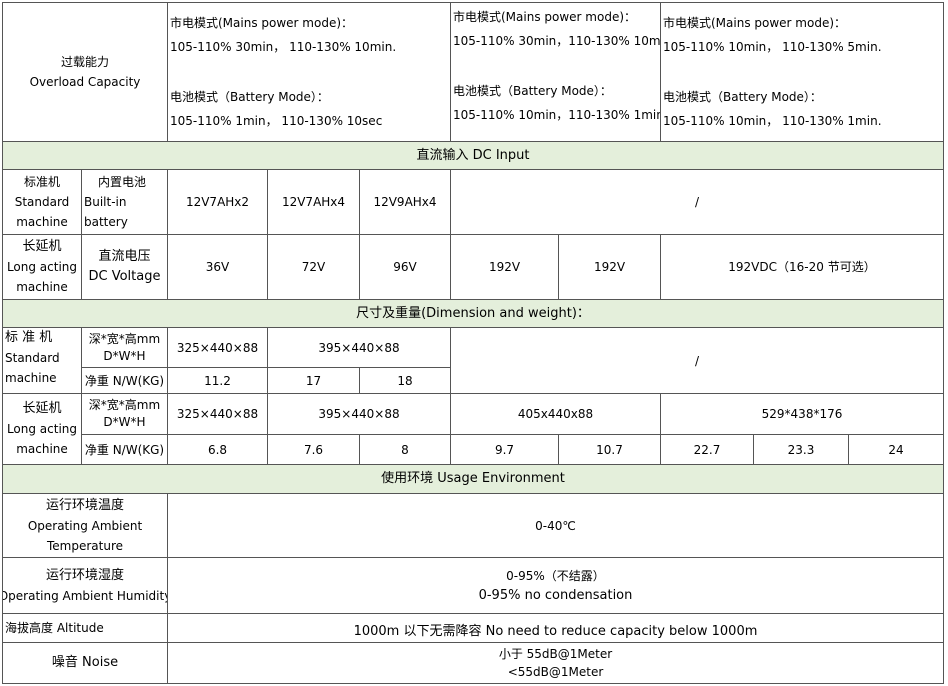 The image size is (948, 686). Describe the element at coordinates (557, 41) in the screenshot. I see `text: 105-110% 30min，110-130% 10min` at that location.